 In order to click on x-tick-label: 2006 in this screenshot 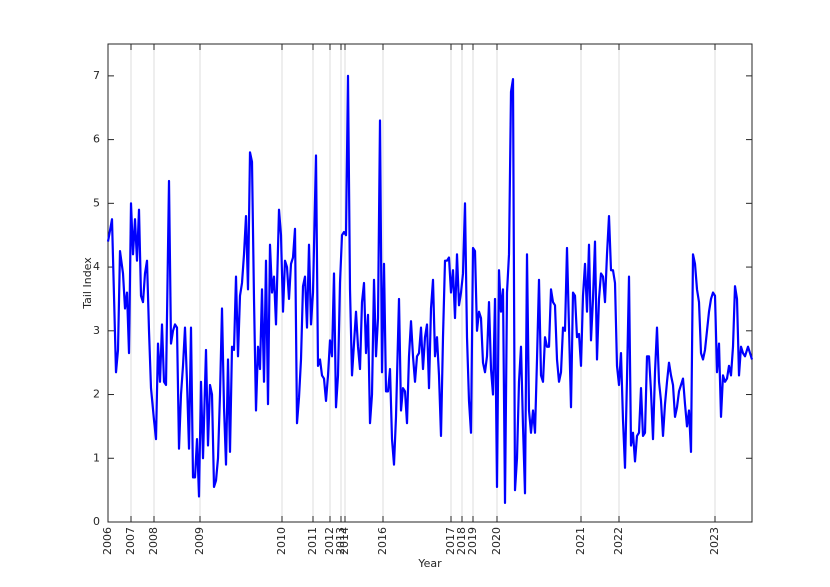, I will do `click(107, 541)`.